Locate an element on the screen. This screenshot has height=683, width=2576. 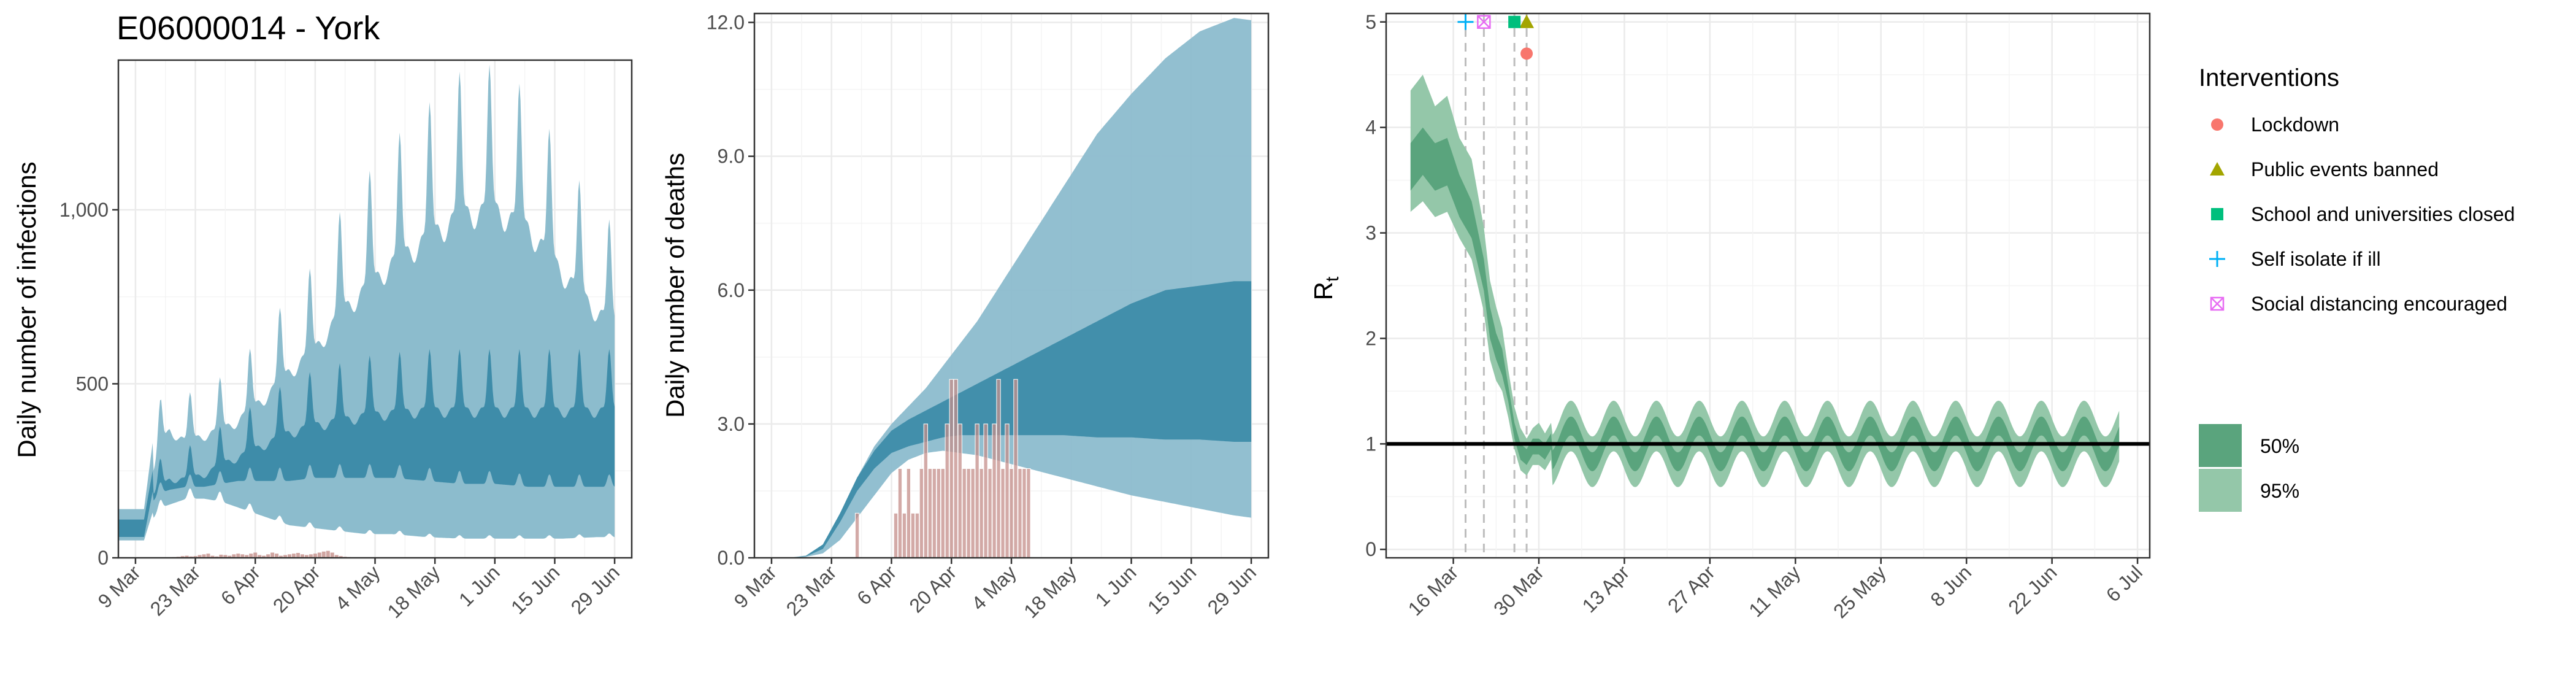
rt-y-axis-title-sub: t is located at coordinates (1332, 279).